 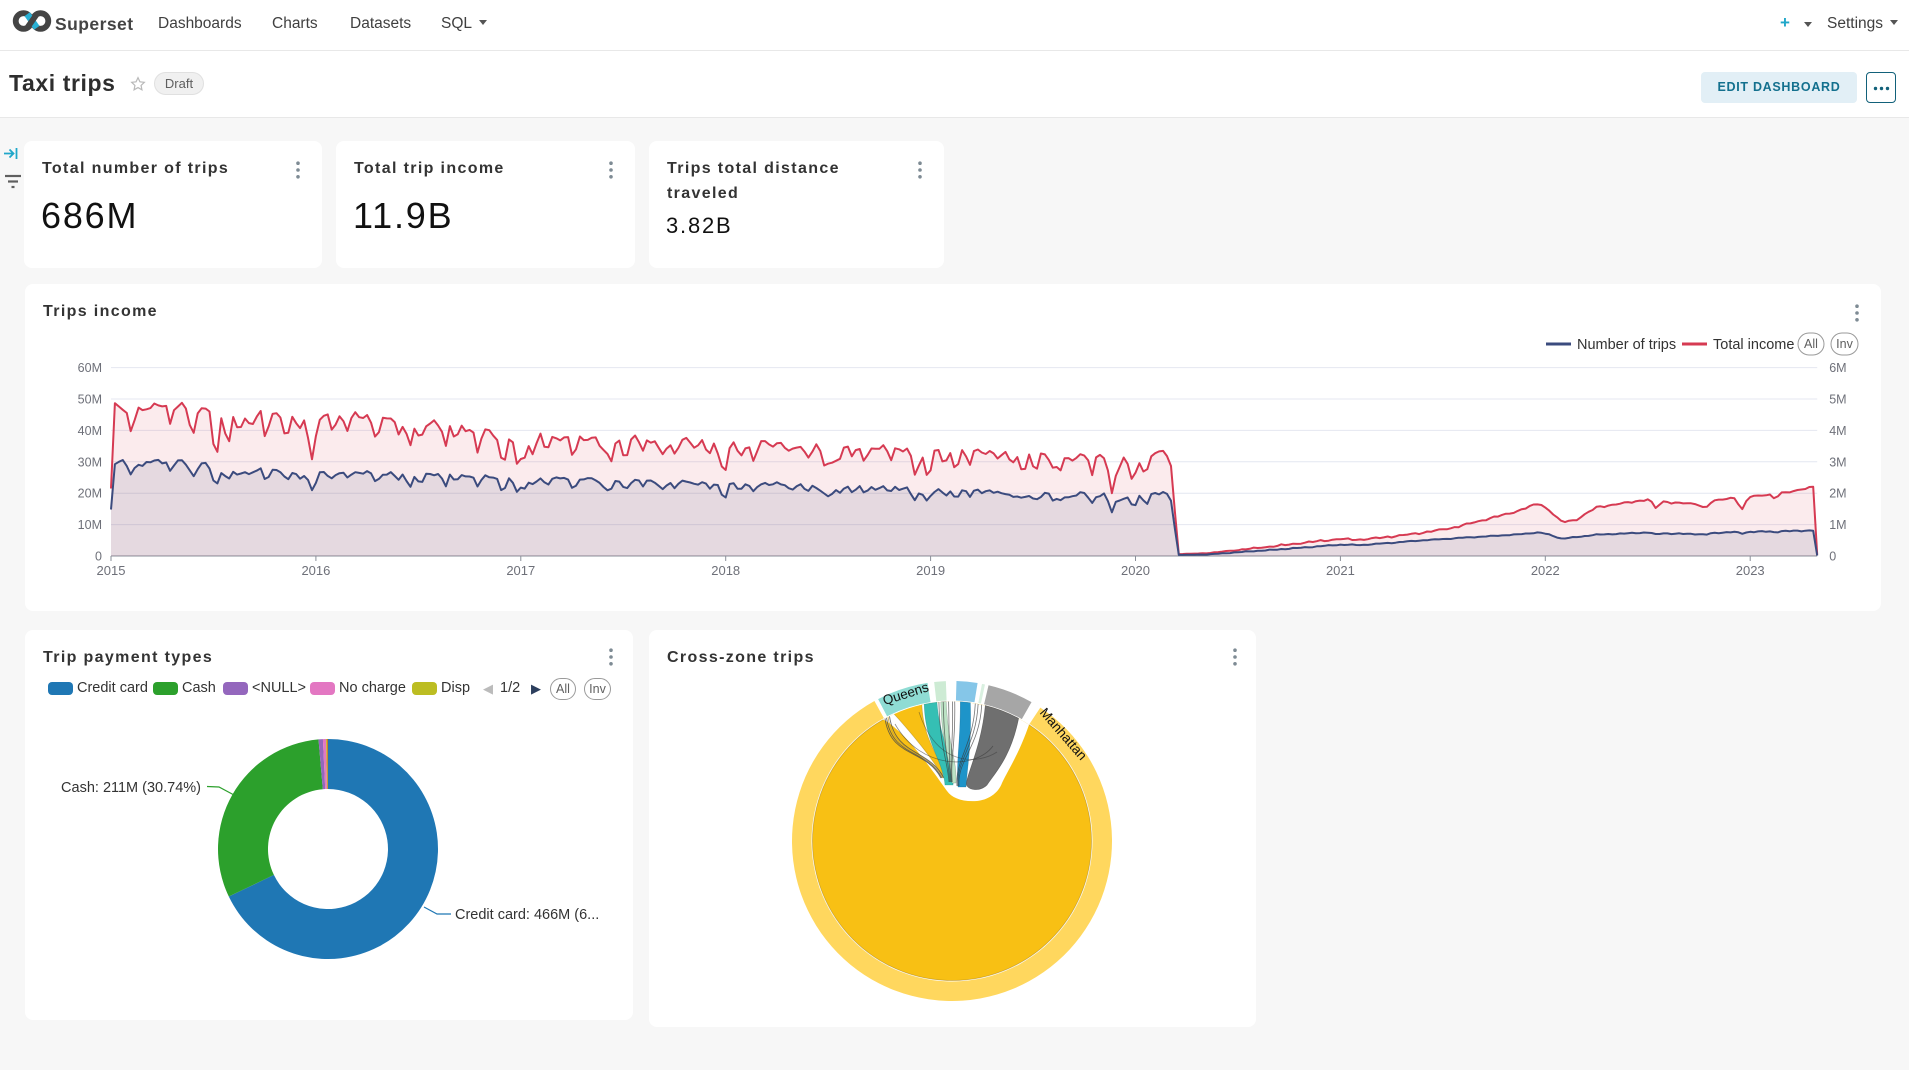 What do you see at coordinates (315, 570) in the screenshot?
I see `svg-text: 2016` at bounding box center [315, 570].